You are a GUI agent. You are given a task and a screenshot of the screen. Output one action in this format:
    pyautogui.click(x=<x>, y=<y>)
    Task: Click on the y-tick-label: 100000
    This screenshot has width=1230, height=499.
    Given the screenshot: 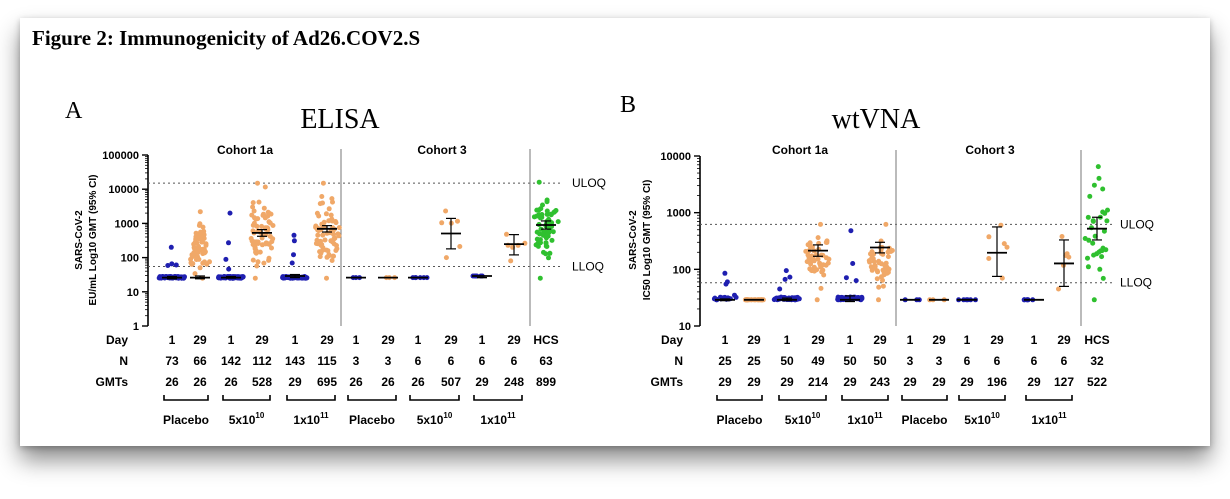 What is the action you would take?
    pyautogui.click(x=120, y=156)
    